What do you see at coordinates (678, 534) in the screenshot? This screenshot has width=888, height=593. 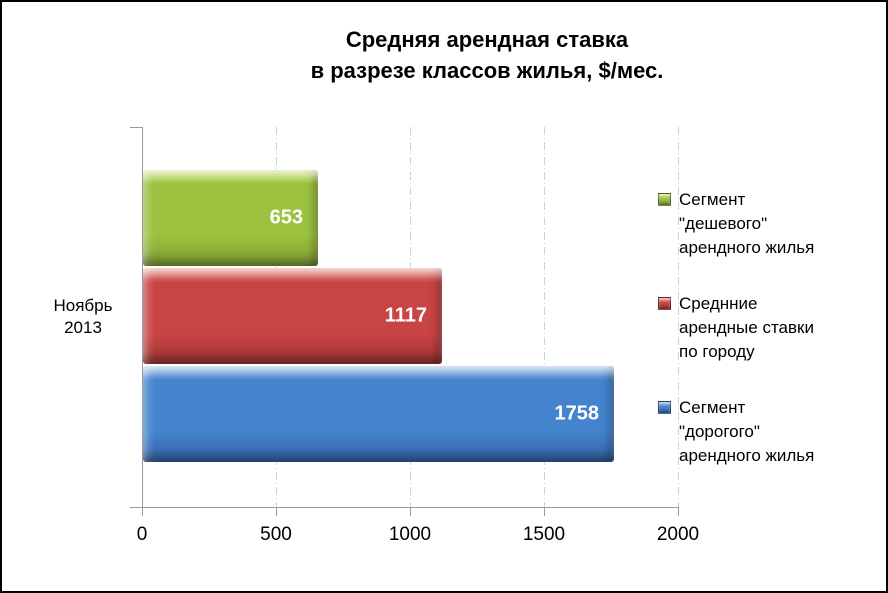 I see `x-axis-label-2000: 2000` at bounding box center [678, 534].